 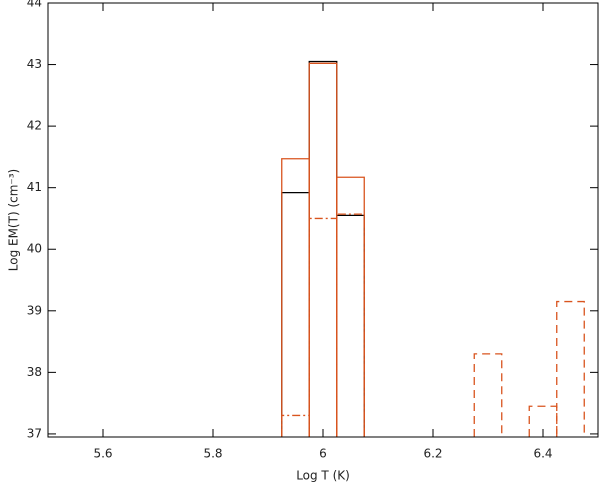 I want to click on x-tick-label: 6.2, so click(x=432, y=454).